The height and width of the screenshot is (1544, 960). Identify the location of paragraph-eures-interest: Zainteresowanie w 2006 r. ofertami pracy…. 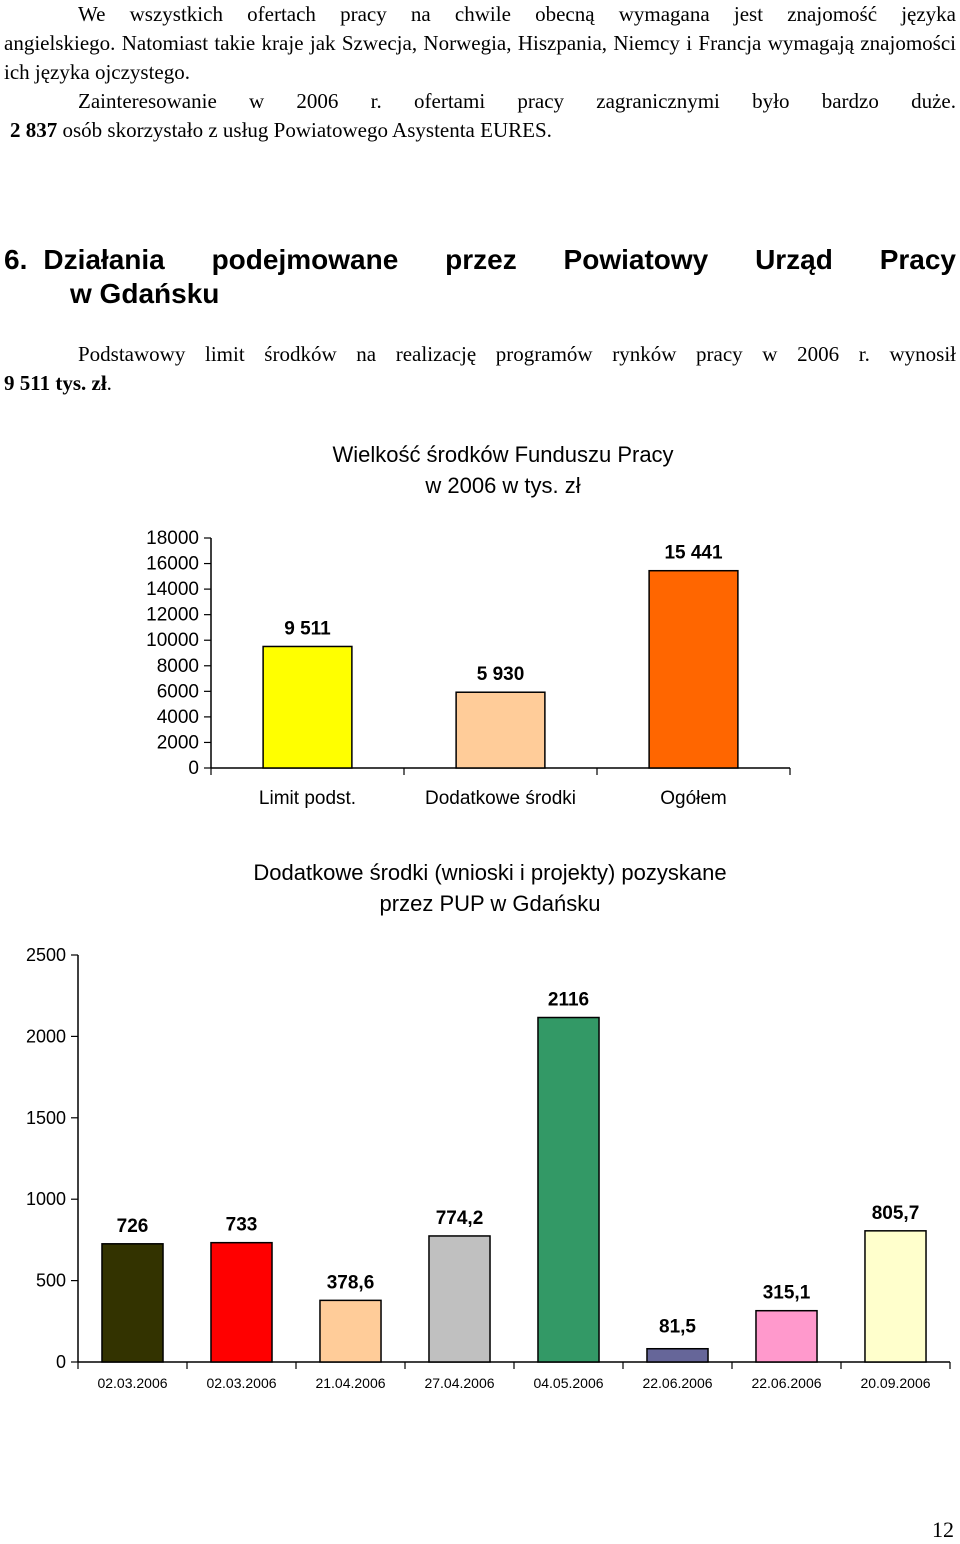
(480, 116).